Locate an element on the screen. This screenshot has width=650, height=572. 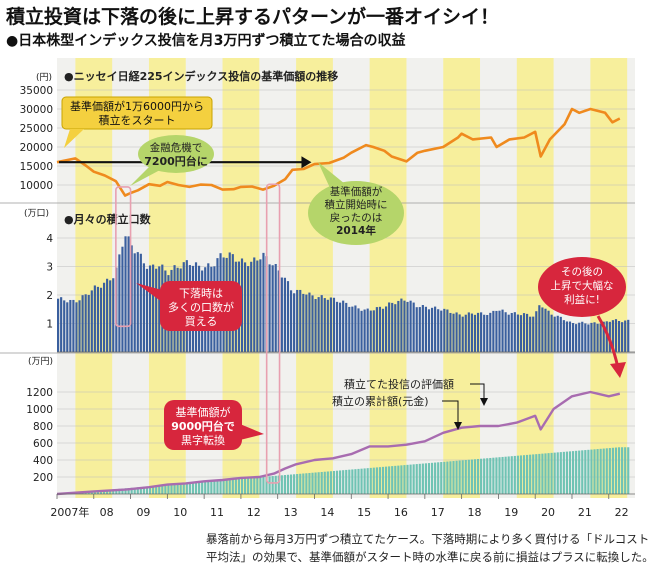
y-tick-label: 3 is located at coordinates (49, 268).